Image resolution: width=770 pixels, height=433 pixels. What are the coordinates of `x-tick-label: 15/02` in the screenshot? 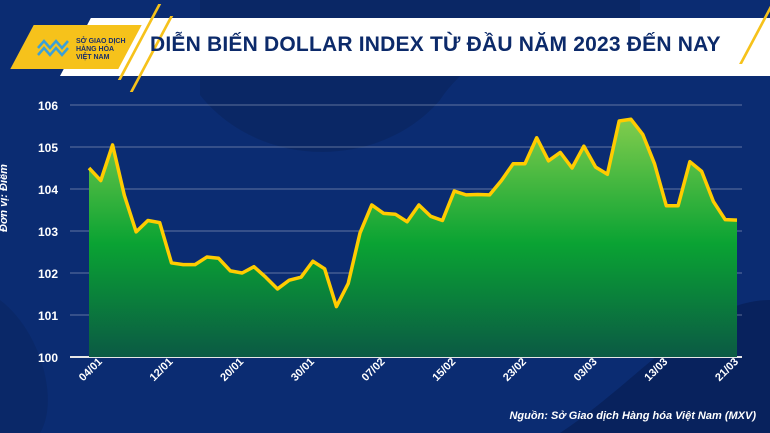 It's located at (444, 370).